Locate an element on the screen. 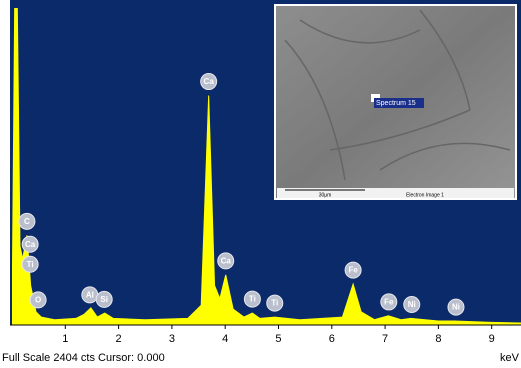  x-tick-label: 7 is located at coordinates (385, 339).